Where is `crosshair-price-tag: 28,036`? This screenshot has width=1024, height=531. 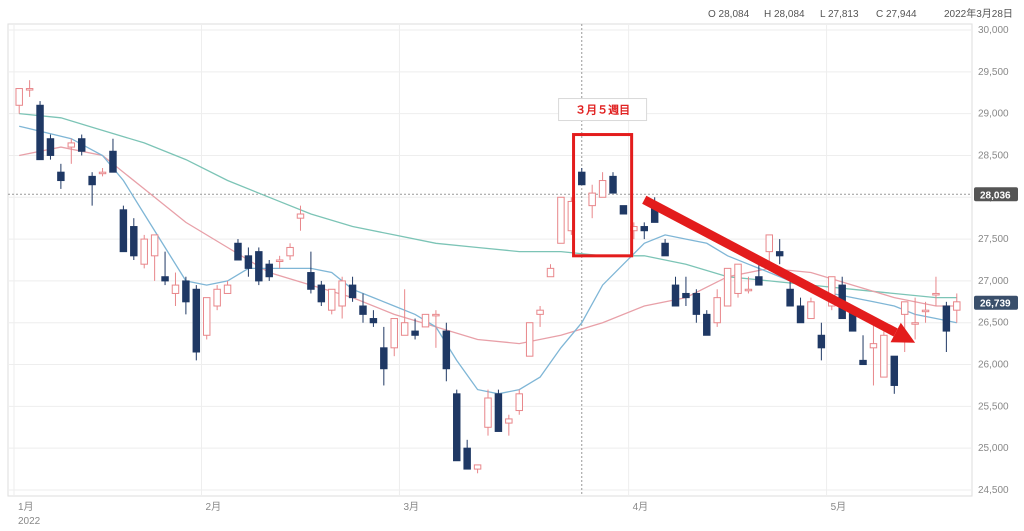 crosshair-price-tag: 28,036 is located at coordinates (996, 194).